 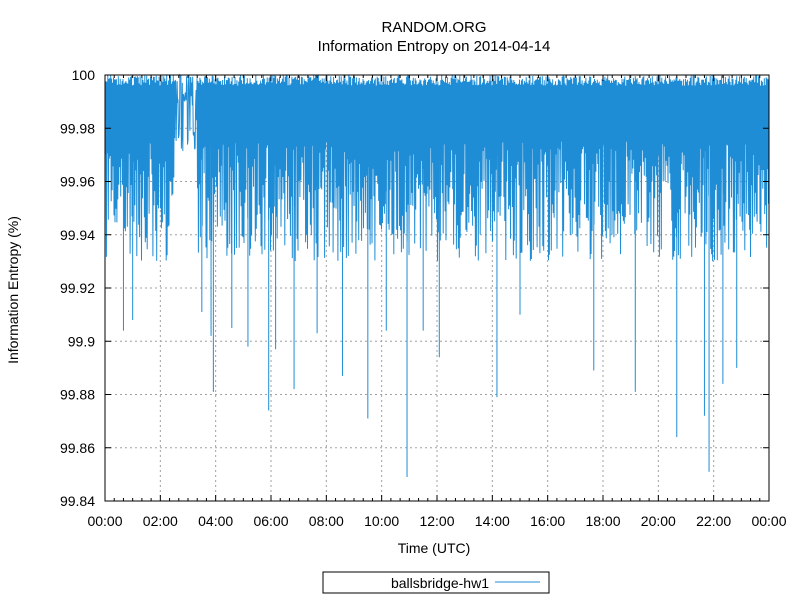 What do you see at coordinates (436, 521) in the screenshot?
I see `x-tick-label: 12:00` at bounding box center [436, 521].